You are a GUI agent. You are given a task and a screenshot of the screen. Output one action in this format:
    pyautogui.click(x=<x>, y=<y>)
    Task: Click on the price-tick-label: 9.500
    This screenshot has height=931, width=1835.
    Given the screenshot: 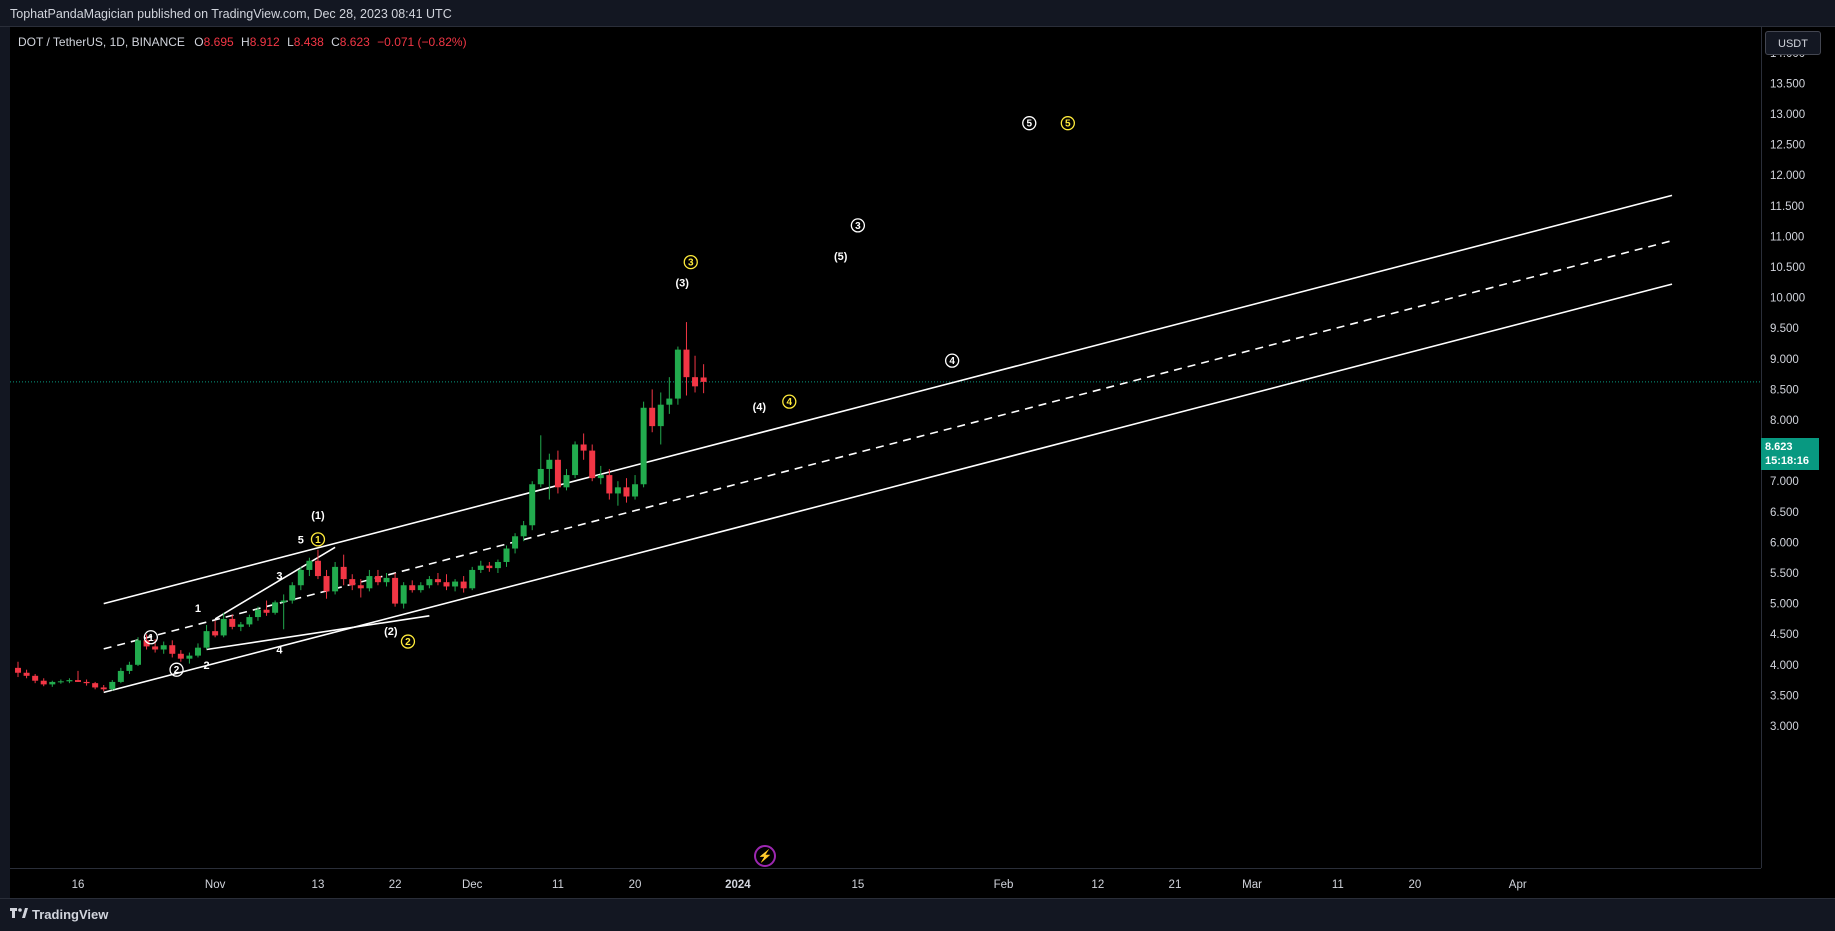 What is the action you would take?
    pyautogui.click(x=1784, y=329)
    